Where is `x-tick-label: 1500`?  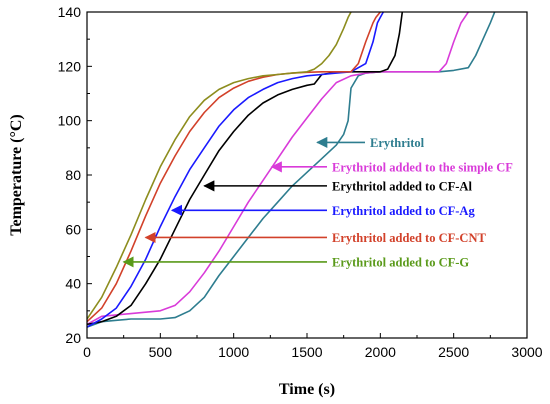
x-tick-label: 1500 is located at coordinates (306, 352).